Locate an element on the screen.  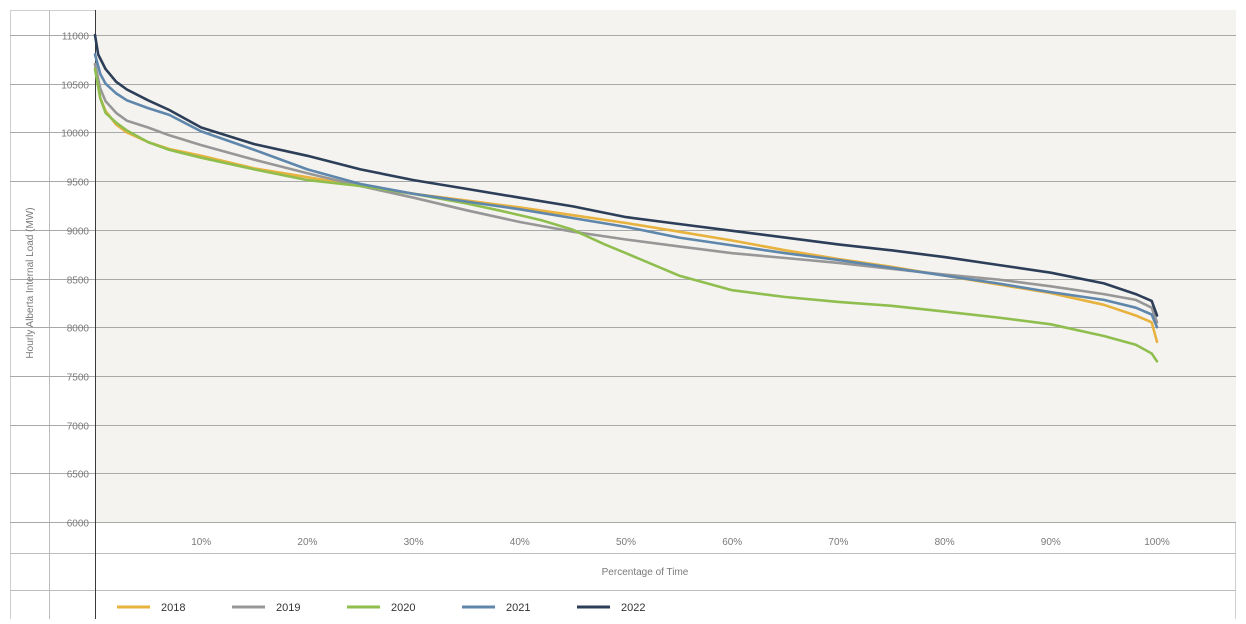
y-tick-label: 10500 is located at coordinates (75, 86).